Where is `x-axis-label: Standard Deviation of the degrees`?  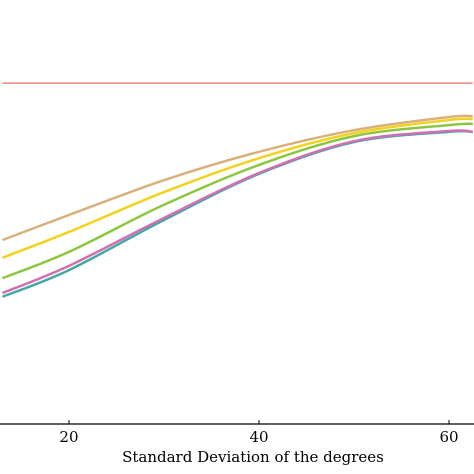 x-axis-label: Standard Deviation of the degrees is located at coordinates (253, 457).